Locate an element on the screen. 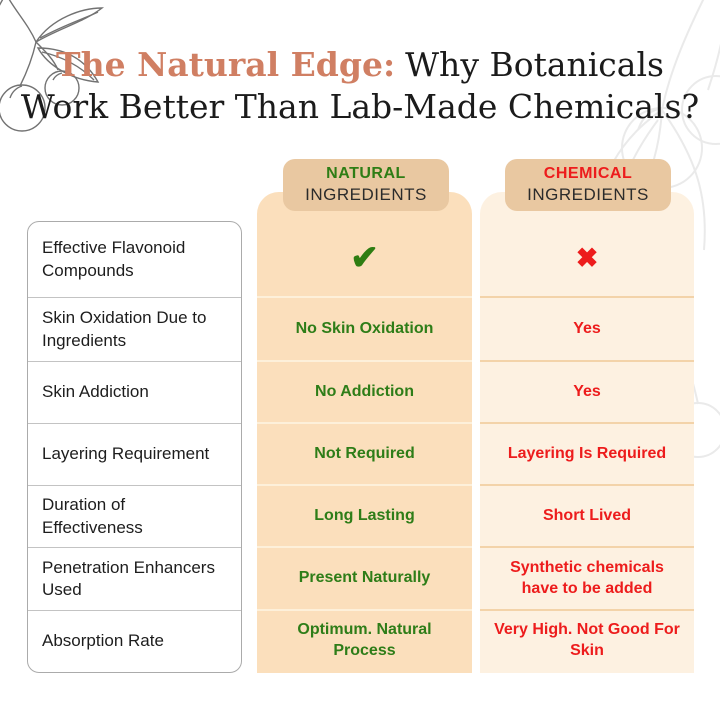 The width and height of the screenshot is (720, 720). checkmark-icon: ✔ is located at coordinates (364, 258).